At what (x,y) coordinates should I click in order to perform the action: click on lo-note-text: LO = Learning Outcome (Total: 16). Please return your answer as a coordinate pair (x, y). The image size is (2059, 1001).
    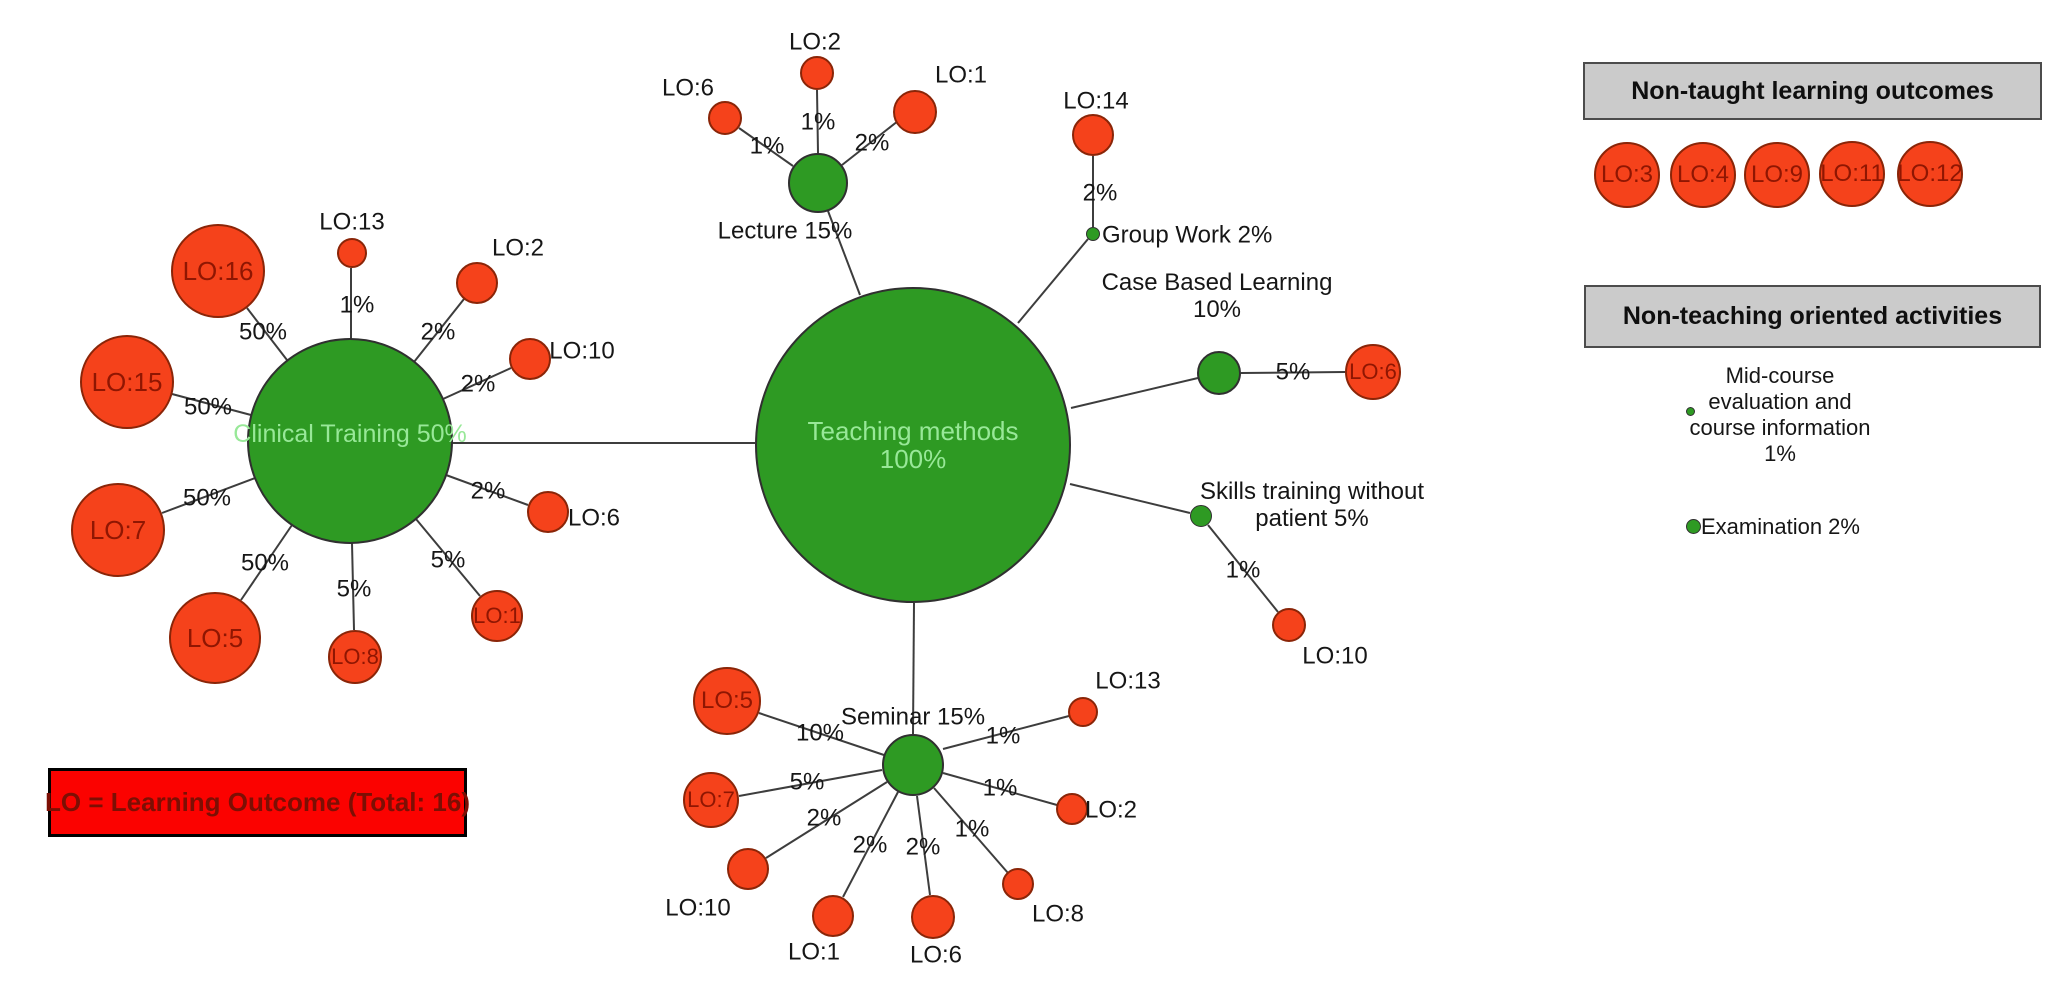
    Looking at the image, I should click on (257, 802).